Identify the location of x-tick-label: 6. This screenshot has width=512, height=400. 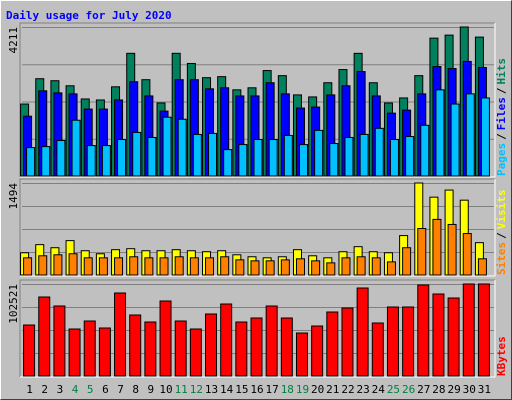
(105, 389).